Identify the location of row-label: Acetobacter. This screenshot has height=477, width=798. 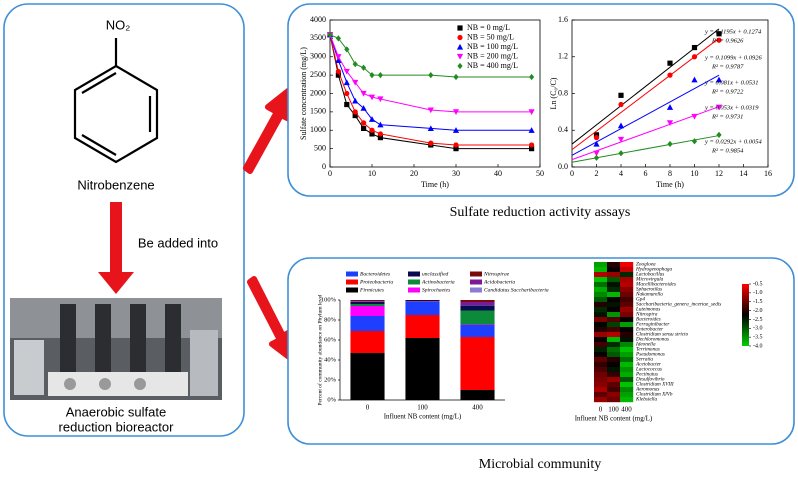
(648, 365).